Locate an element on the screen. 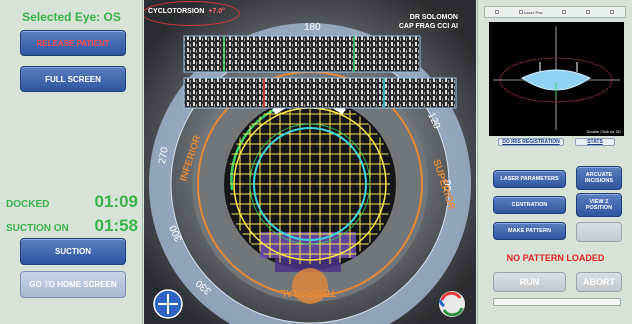 The image size is (632, 324). oct-note: Double Click for 3D is located at coordinates (603, 131).